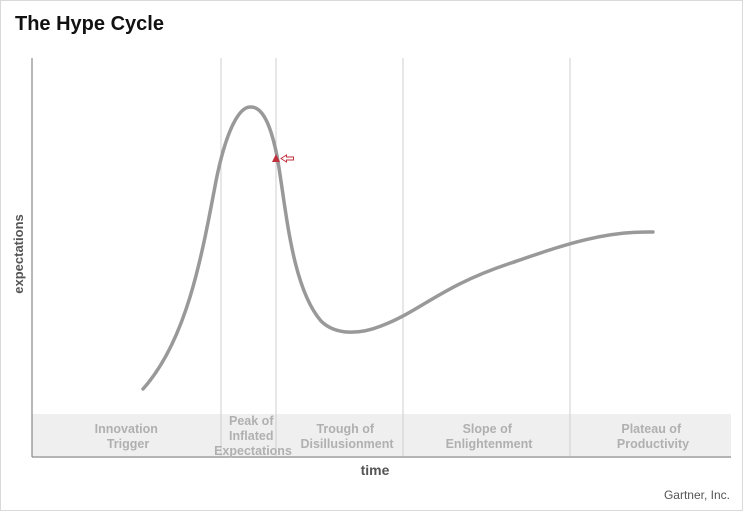  I want to click on red-triangle-icon, so click(276, 158).